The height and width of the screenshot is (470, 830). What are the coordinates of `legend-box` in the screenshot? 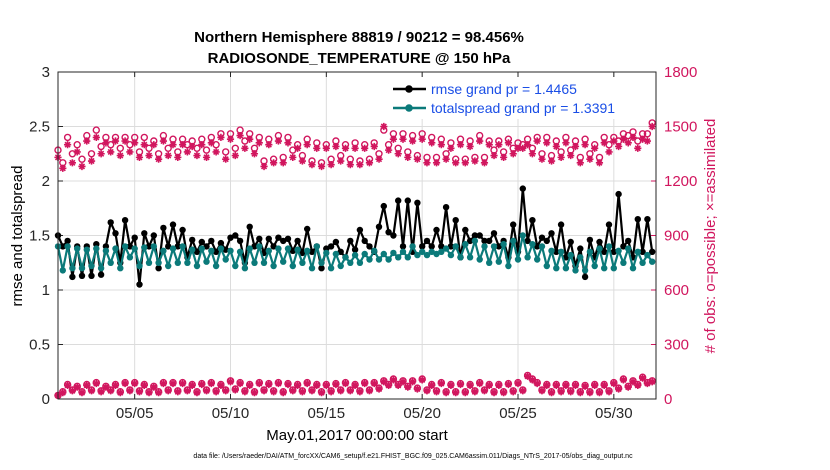 It's located at (518, 98).